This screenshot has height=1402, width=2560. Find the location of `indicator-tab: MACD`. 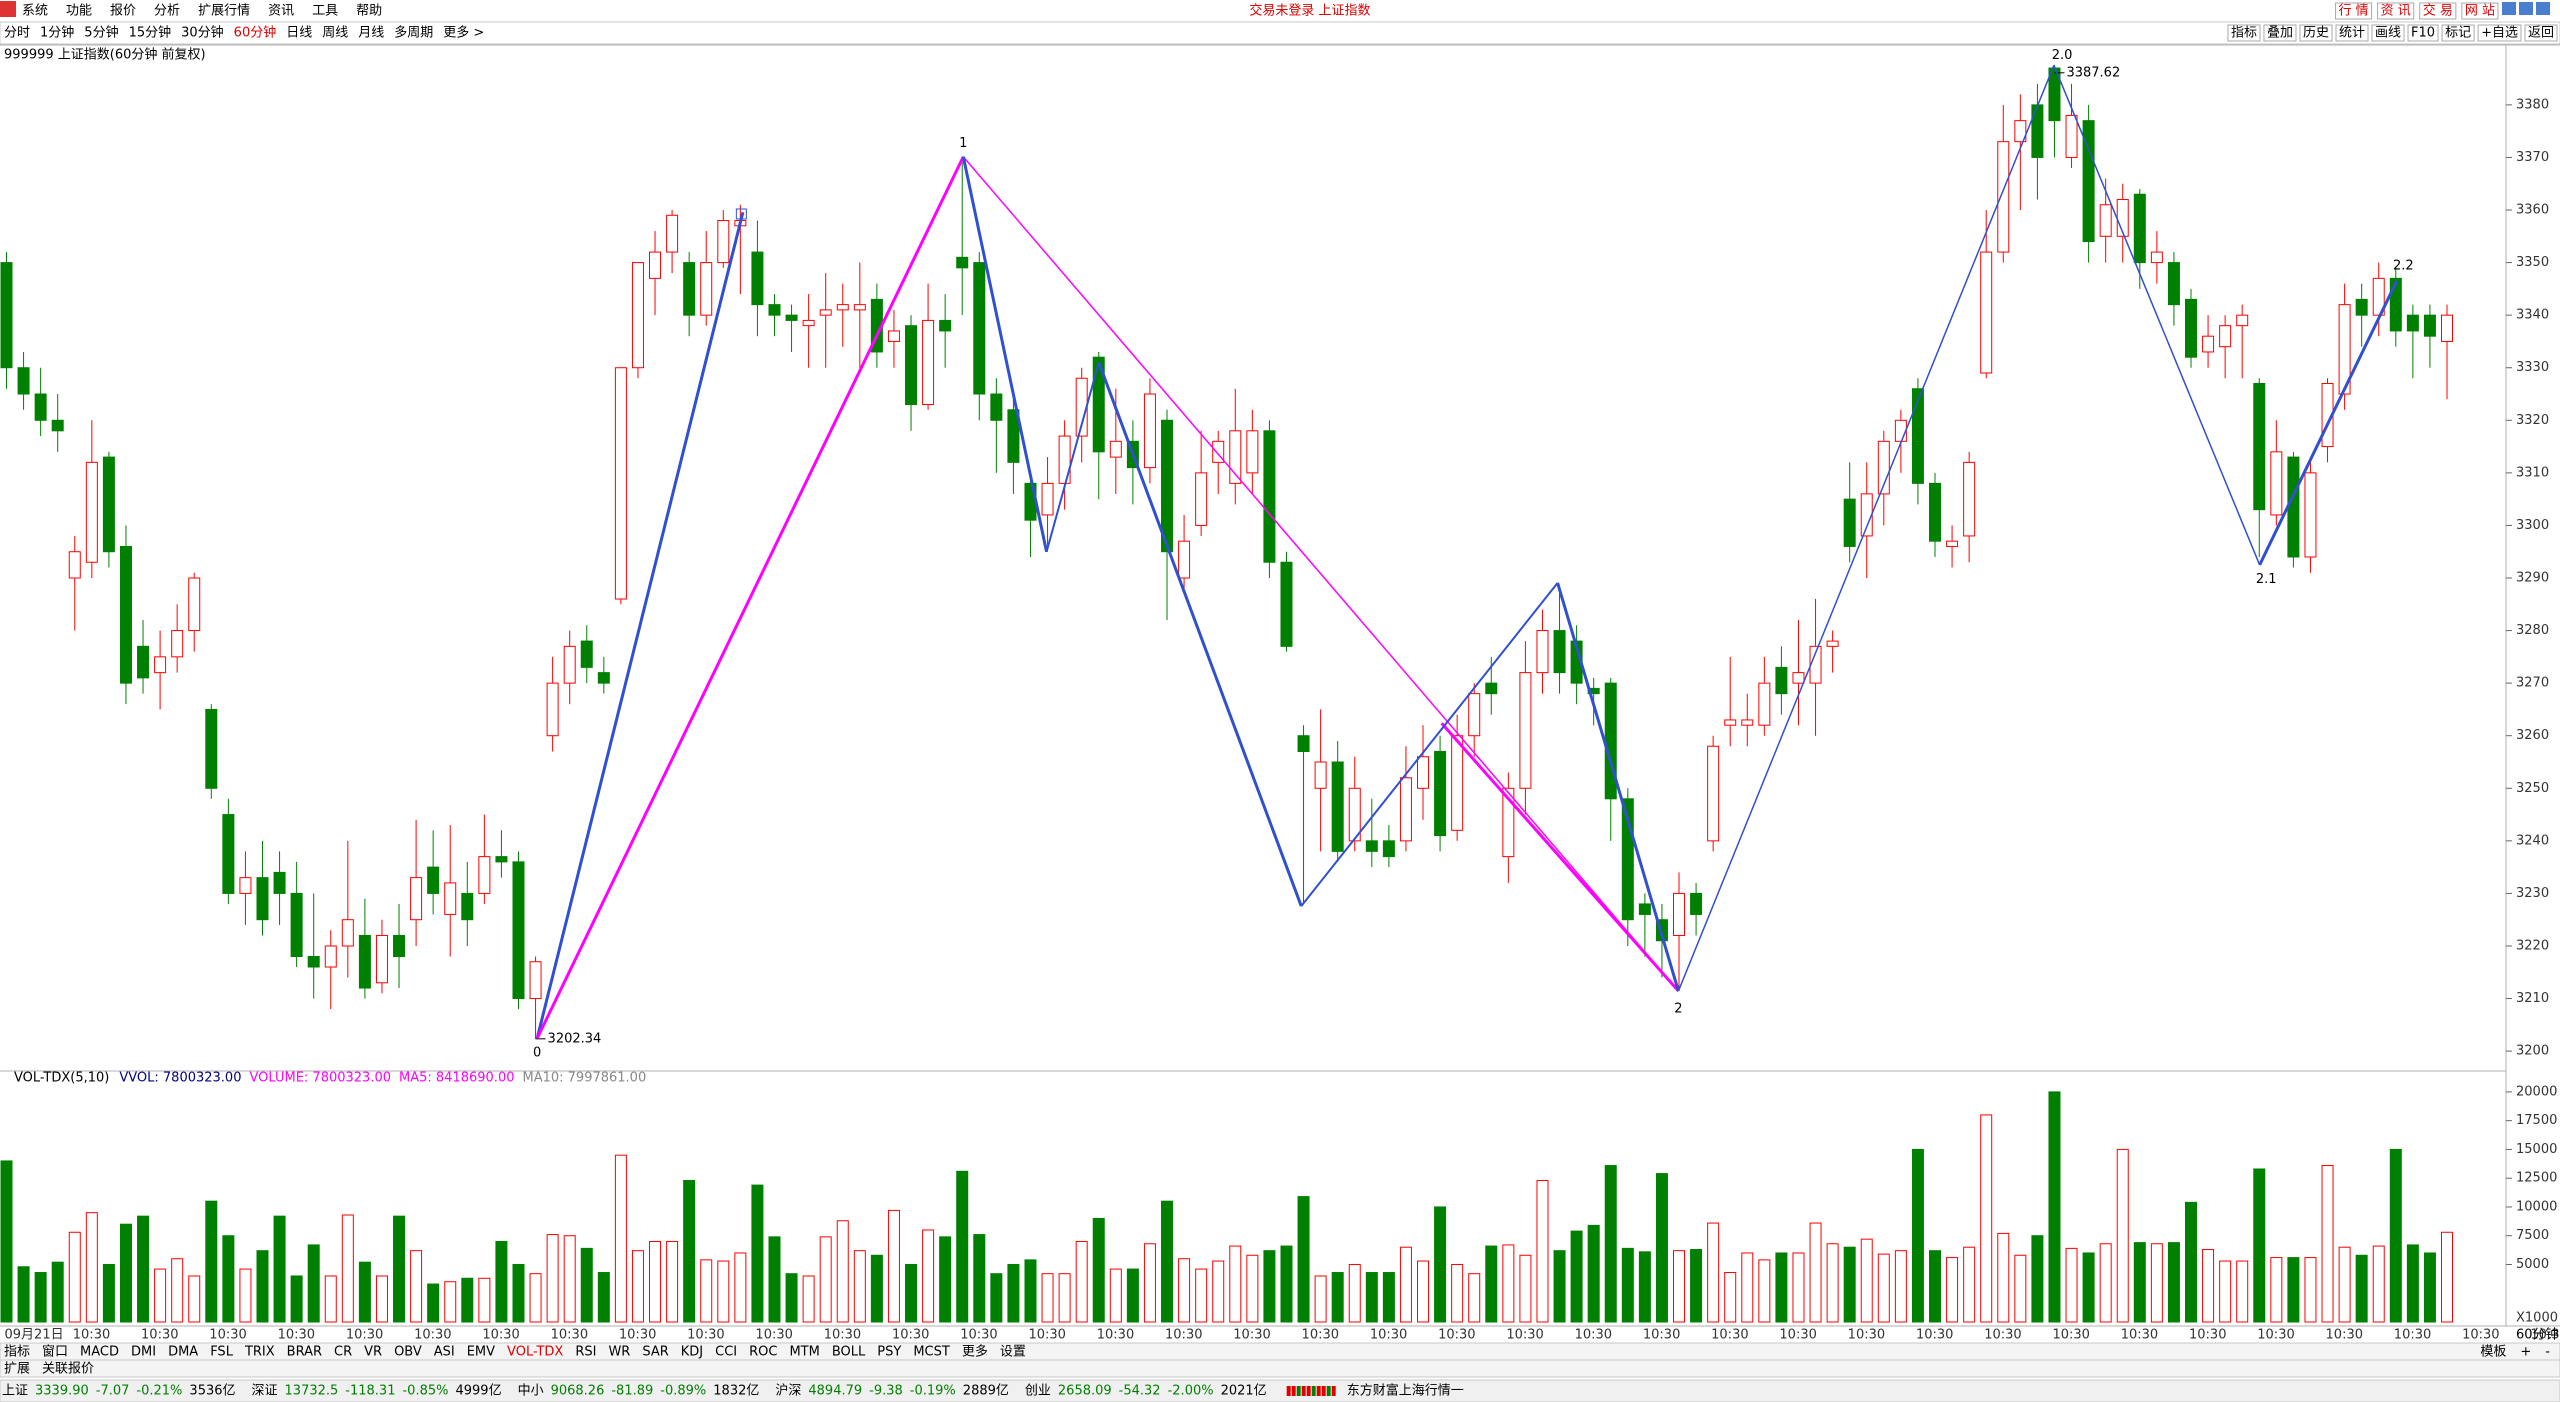

indicator-tab: MACD is located at coordinates (99, 1352).